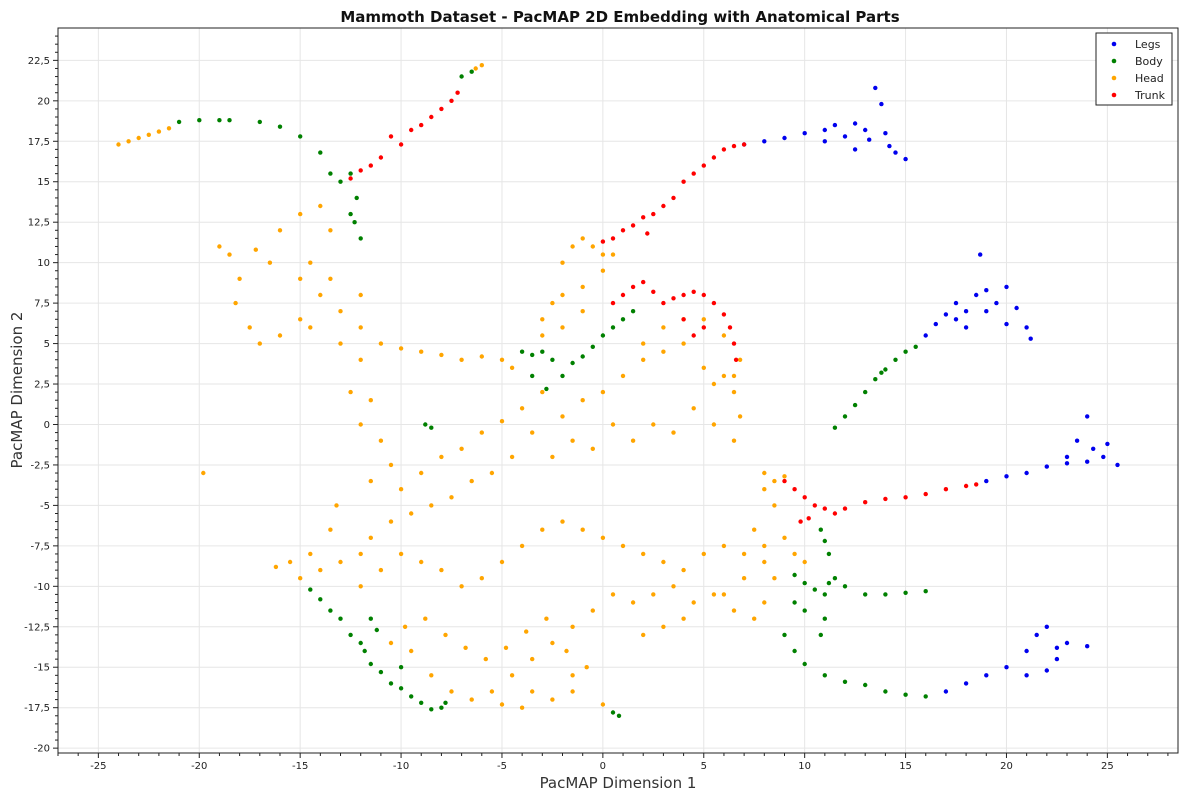 This screenshot has height=800, width=1200. What do you see at coordinates (47, 344) in the screenshot?
I see `y-tick-label: 5` at bounding box center [47, 344].